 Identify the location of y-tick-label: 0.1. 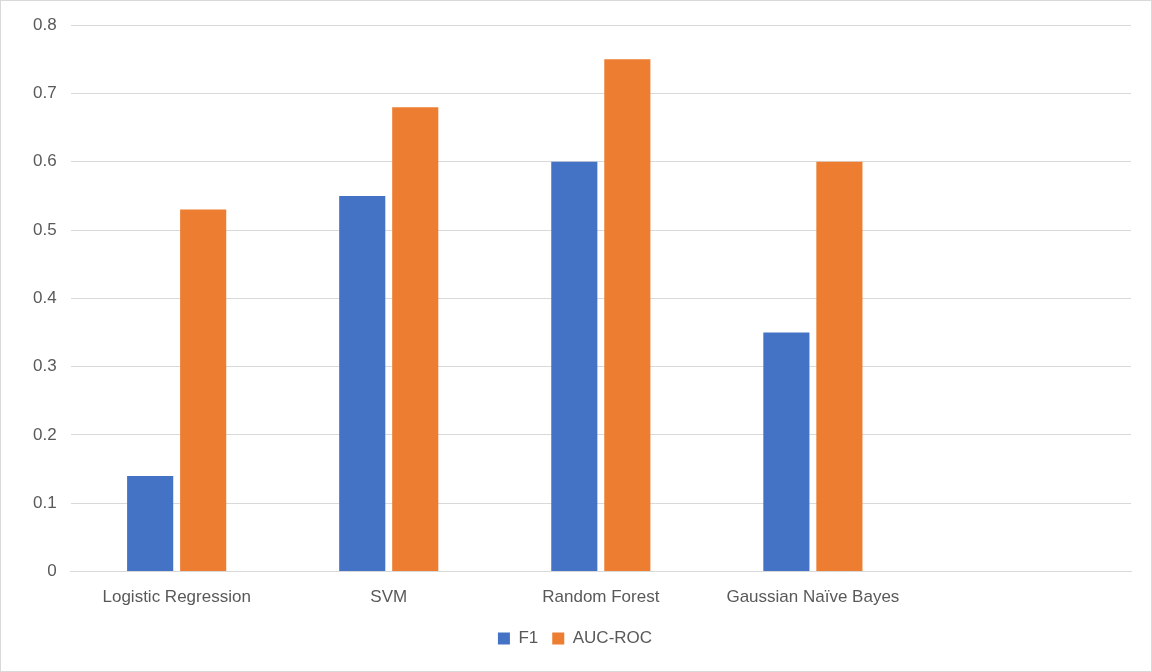
(44, 502).